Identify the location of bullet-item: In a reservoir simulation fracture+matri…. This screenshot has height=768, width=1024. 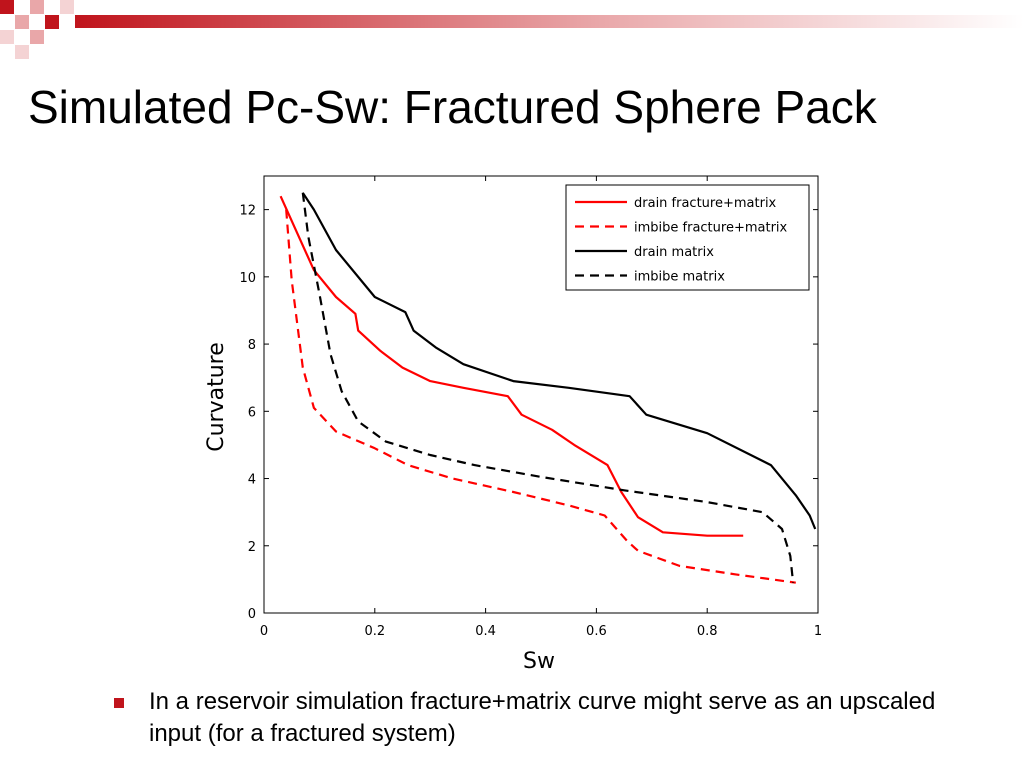
(554, 718).